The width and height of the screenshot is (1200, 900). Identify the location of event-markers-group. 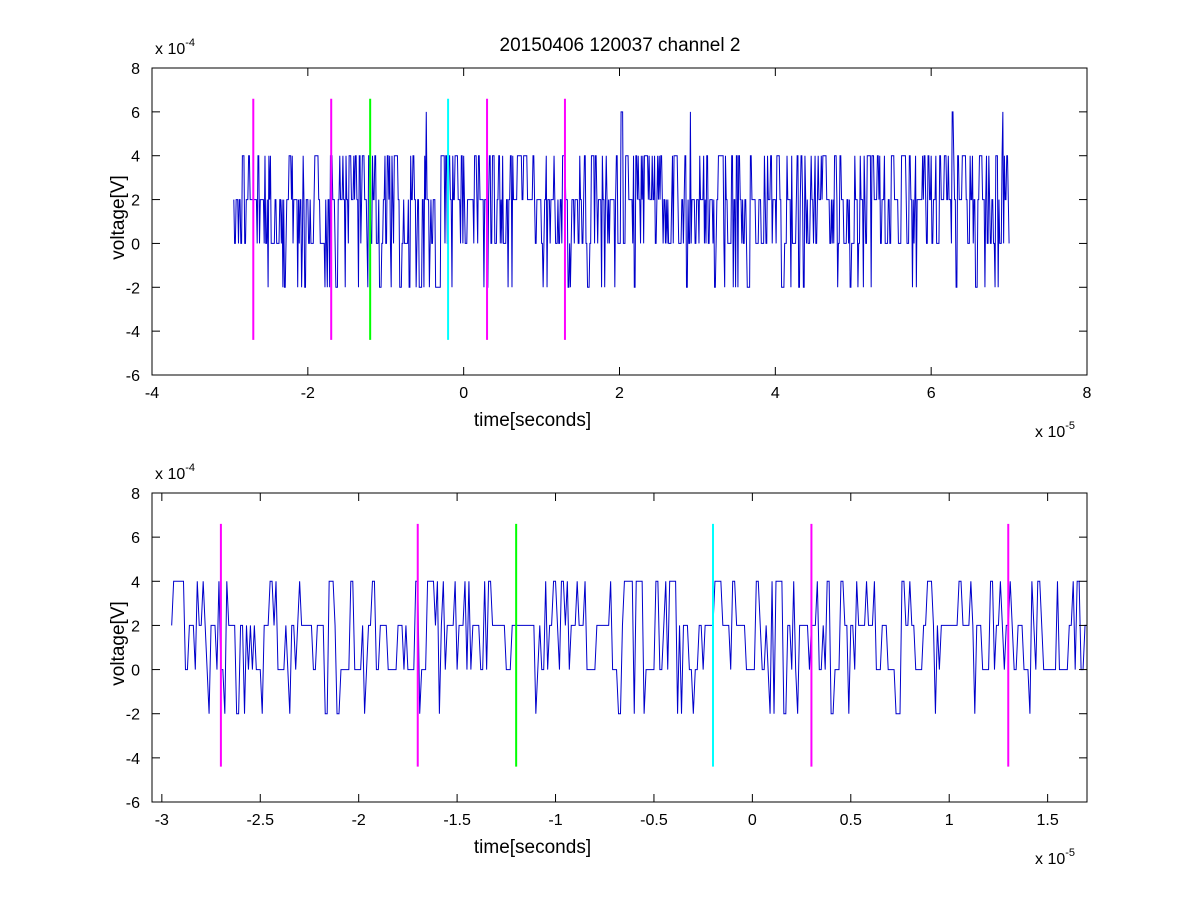
(409, 219).